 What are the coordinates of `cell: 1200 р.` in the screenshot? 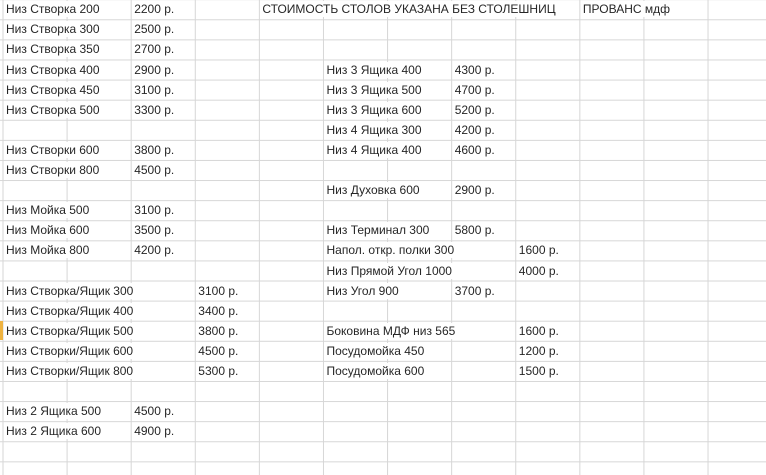 It's located at (540, 350).